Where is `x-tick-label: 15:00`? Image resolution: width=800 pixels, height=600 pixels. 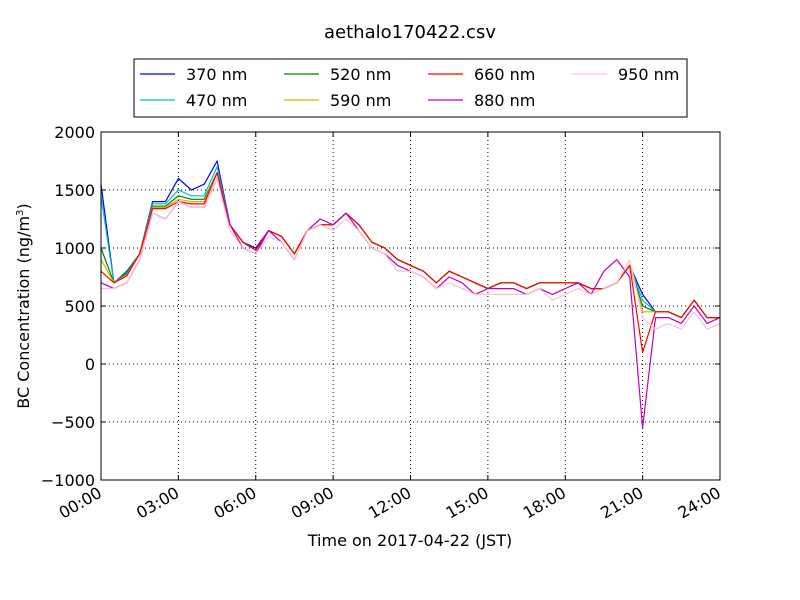 x-tick-label: 15:00 is located at coordinates (466, 503).